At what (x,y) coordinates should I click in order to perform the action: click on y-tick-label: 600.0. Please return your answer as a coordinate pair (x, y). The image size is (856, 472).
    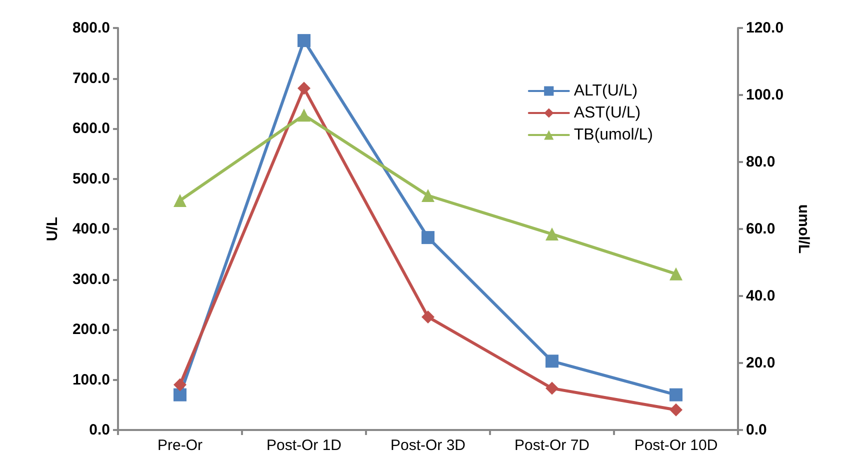
    Looking at the image, I should click on (91, 128).